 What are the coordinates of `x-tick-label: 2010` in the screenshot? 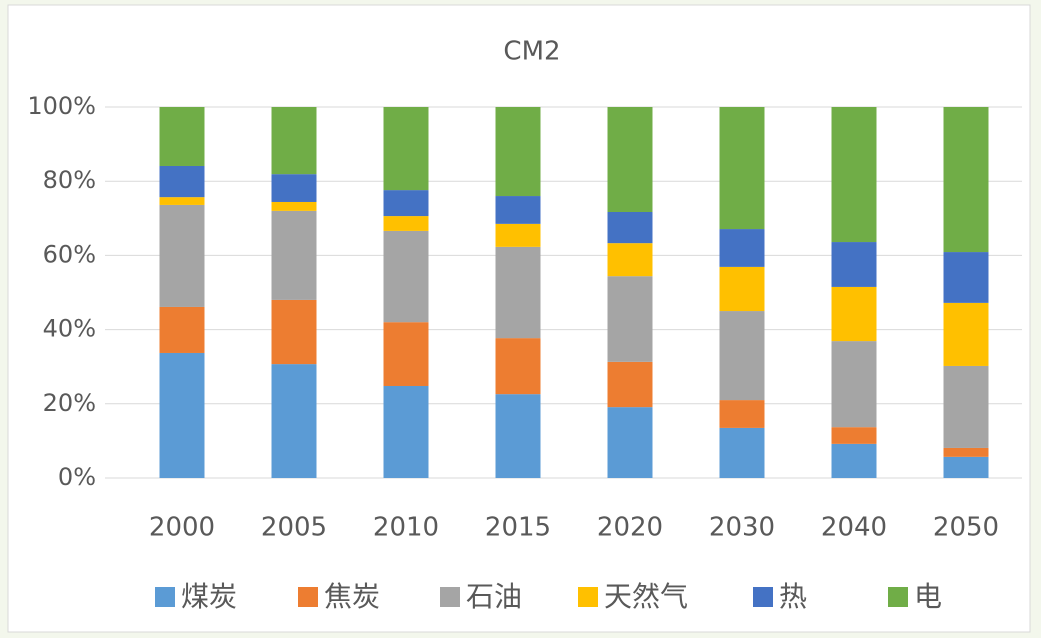 It's located at (406, 528).